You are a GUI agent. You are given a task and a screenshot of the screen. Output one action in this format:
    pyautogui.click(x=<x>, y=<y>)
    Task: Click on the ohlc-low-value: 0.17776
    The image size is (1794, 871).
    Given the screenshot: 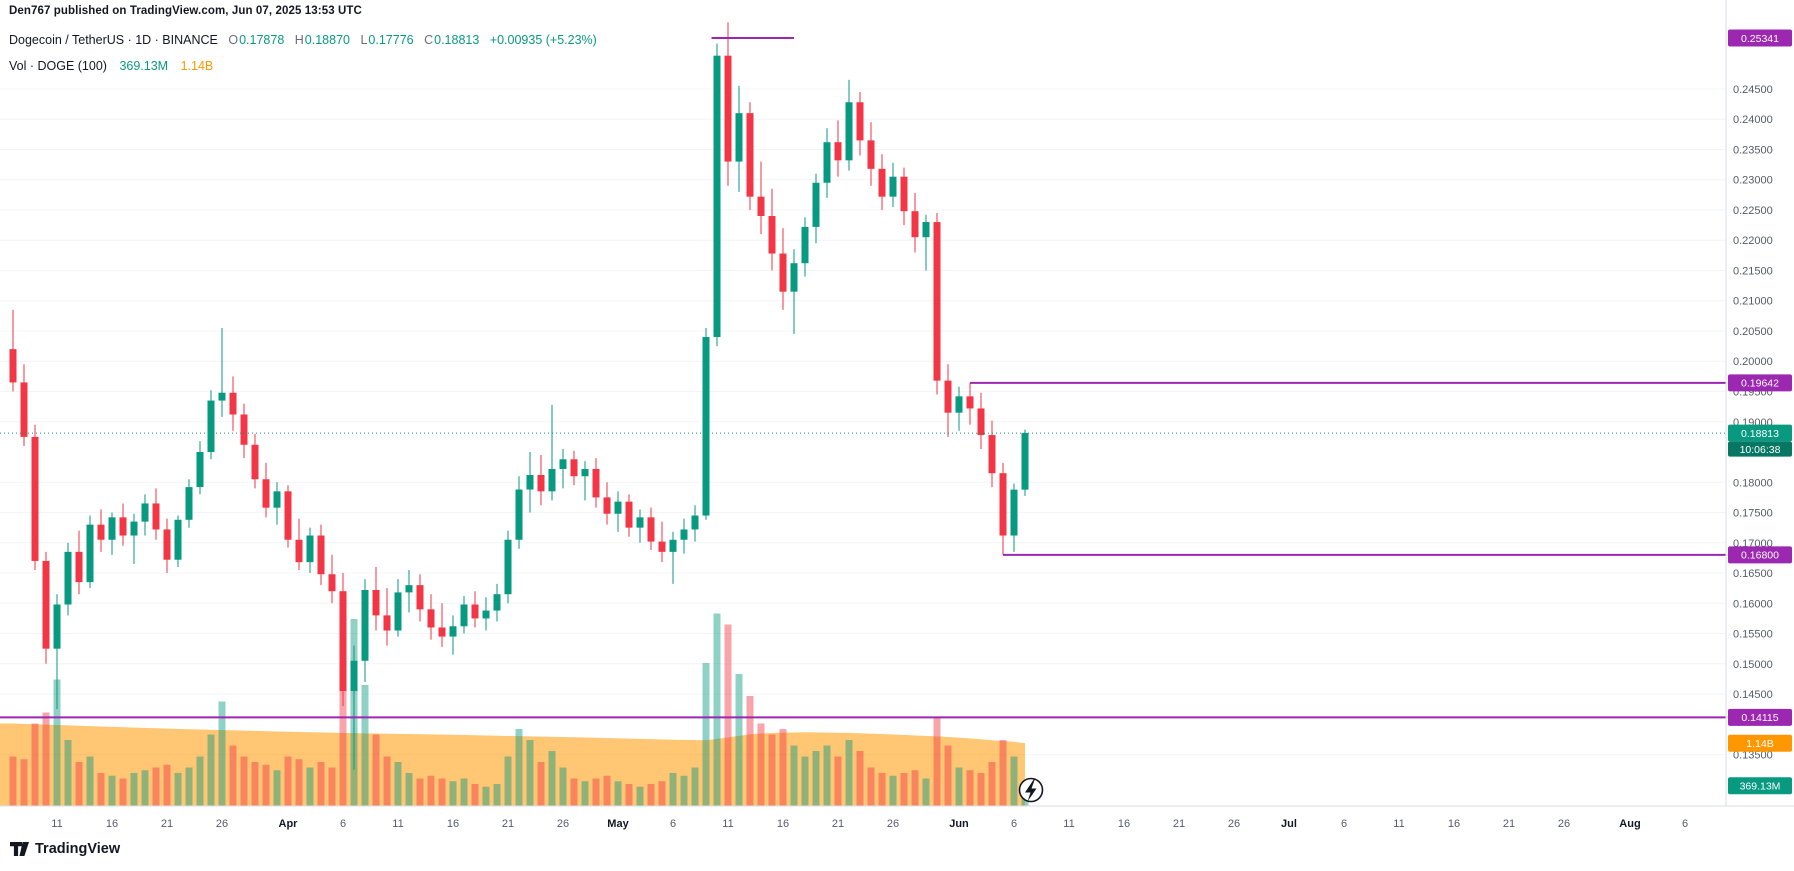 What is the action you would take?
    pyautogui.click(x=391, y=40)
    